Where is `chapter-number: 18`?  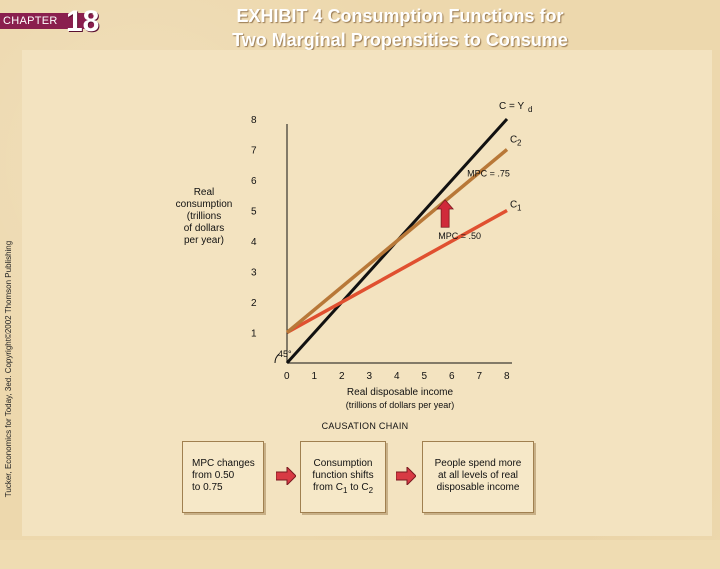
chapter-number: 18 is located at coordinates (83, 21).